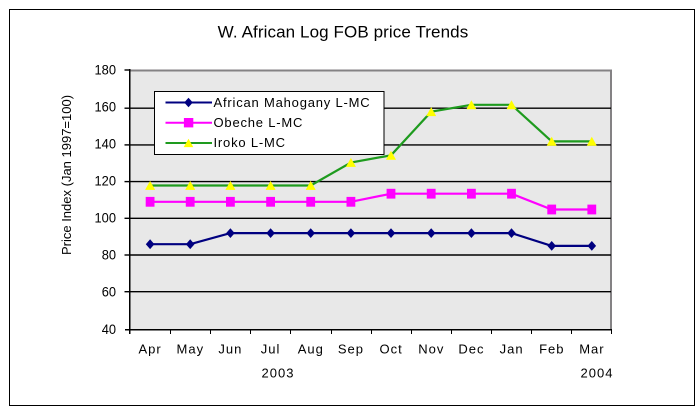 Image resolution: width=699 pixels, height=419 pixels. What do you see at coordinates (149, 349) in the screenshot?
I see `svg-text: Apr` at bounding box center [149, 349].